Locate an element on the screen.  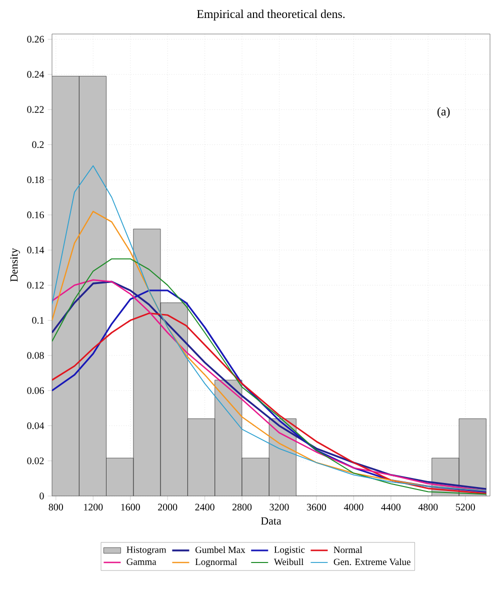
x-tick-label: 4000 is located at coordinates (354, 507).